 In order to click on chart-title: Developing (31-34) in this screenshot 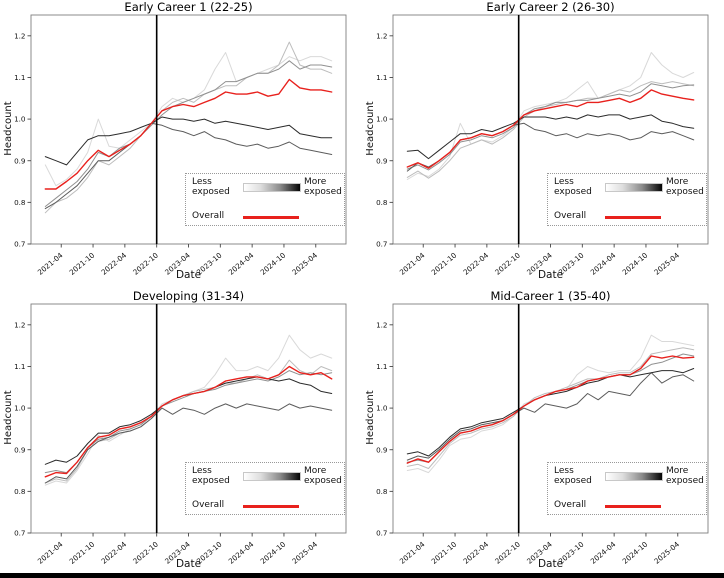, I will do `click(188, 296)`.